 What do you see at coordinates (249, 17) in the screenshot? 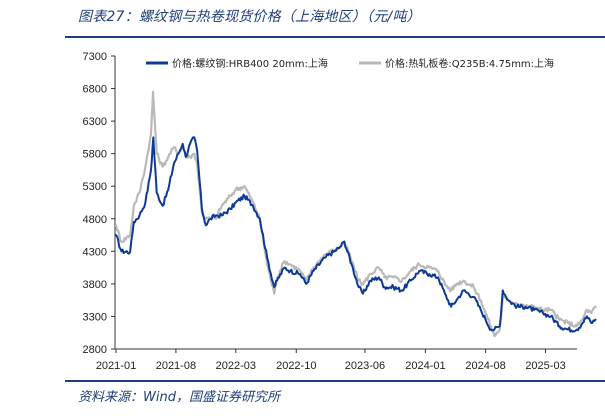
I see `chart-title: 图表27：螺纹钢与热卷现货价格（上海地区）（元/吨）` at bounding box center [249, 17].